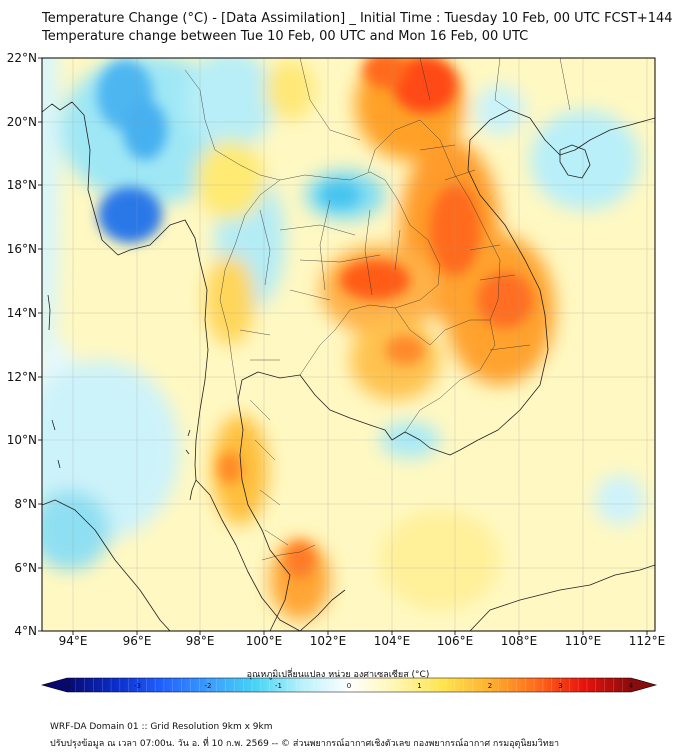 The width and height of the screenshot is (676, 756). I want to click on lat-label: 22°N, so click(22, 58).